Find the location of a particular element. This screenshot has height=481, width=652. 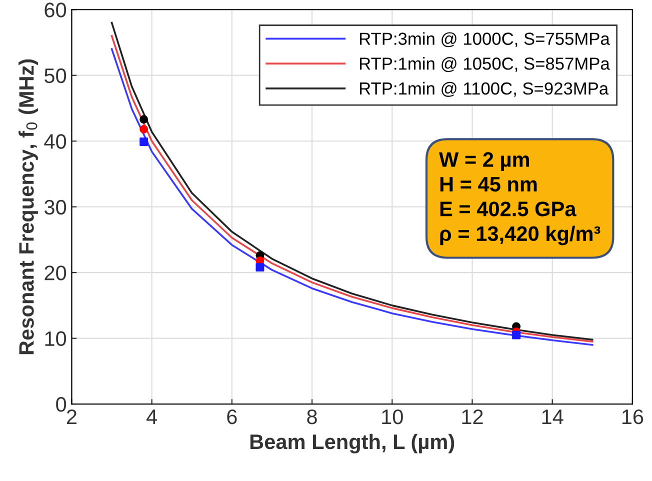

y-tick-label: 60 is located at coordinates (55, 10).